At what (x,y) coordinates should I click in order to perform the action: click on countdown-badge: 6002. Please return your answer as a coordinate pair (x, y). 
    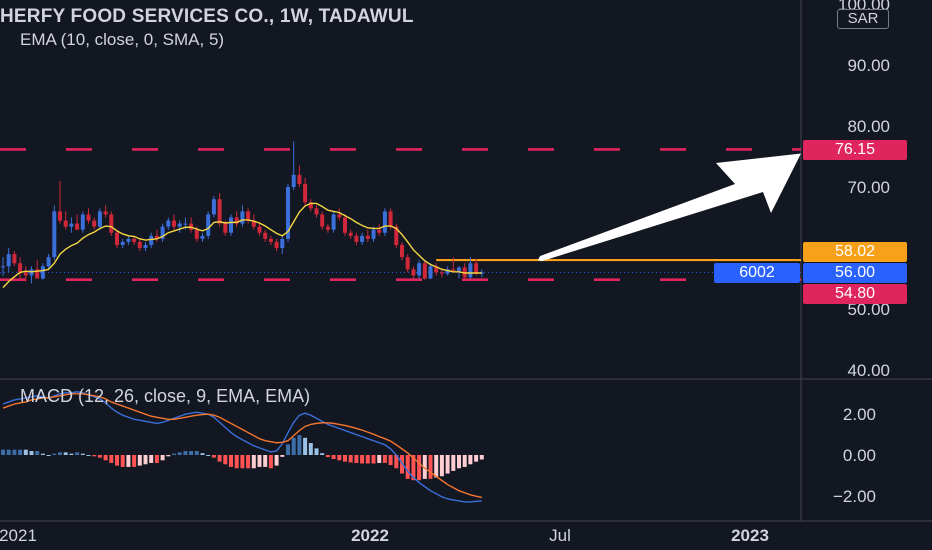
    Looking at the image, I should click on (757, 273).